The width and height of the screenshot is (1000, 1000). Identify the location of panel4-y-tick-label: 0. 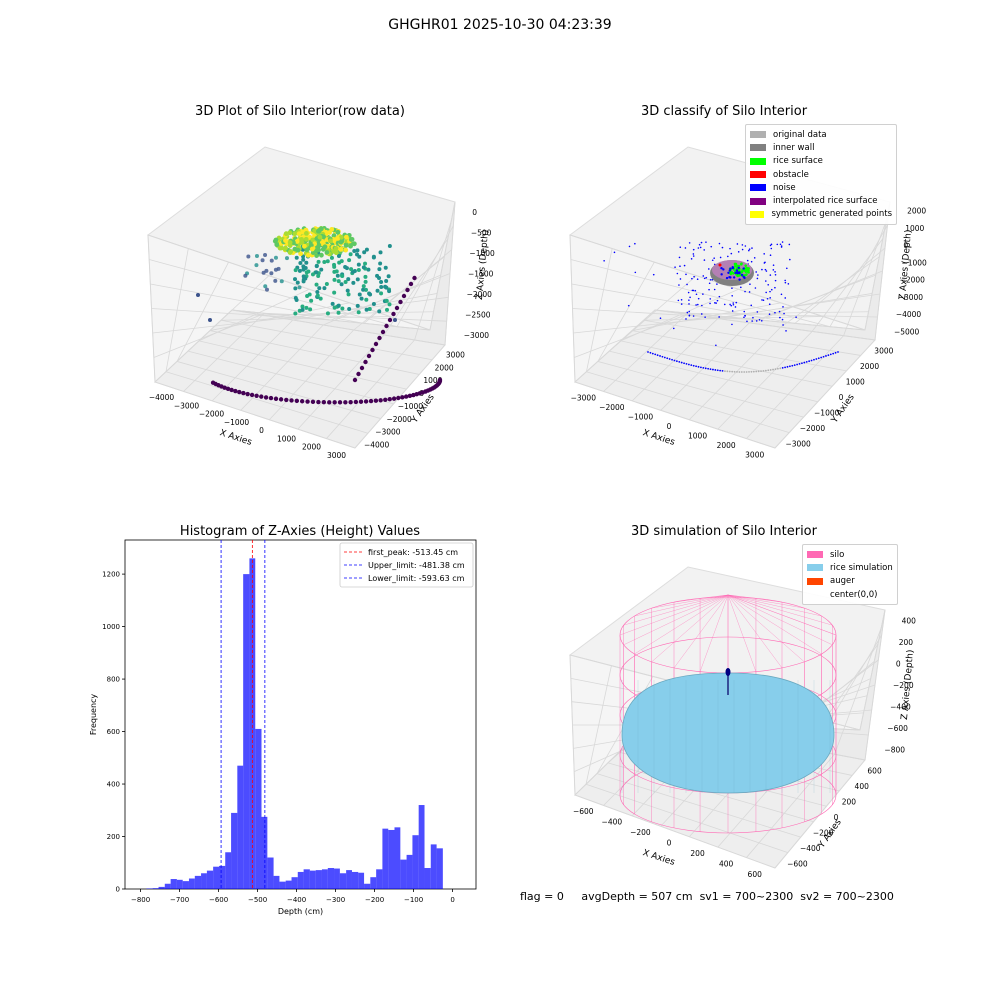
(836, 817).